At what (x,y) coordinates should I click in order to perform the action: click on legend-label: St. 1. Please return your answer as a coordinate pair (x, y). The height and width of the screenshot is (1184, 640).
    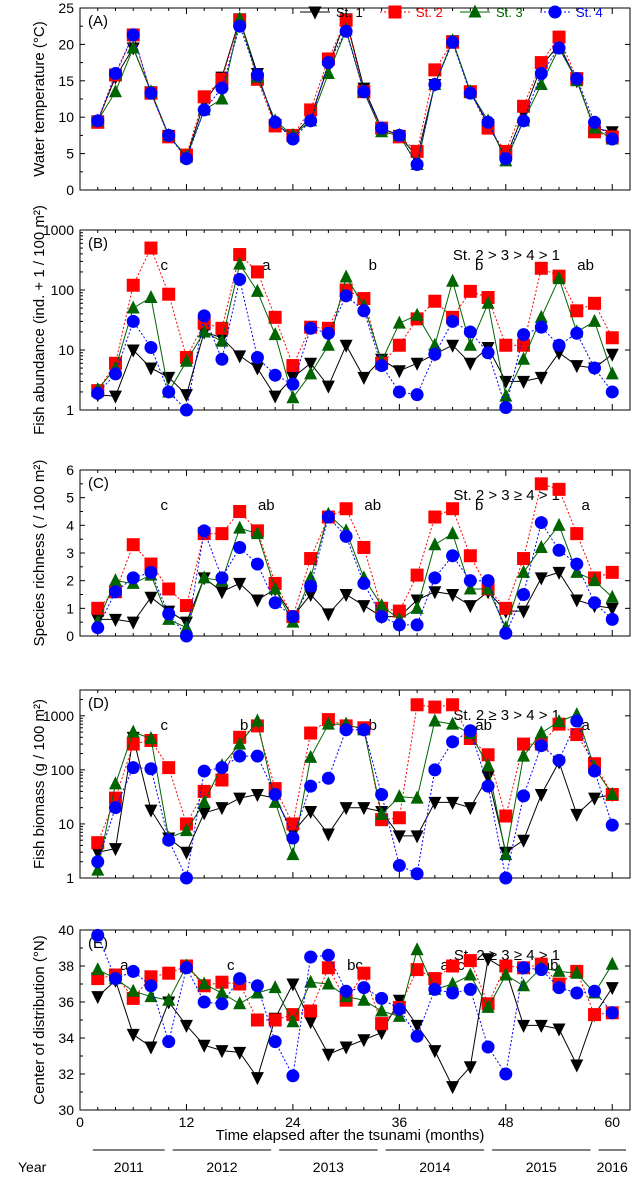
    Looking at the image, I should click on (349, 12).